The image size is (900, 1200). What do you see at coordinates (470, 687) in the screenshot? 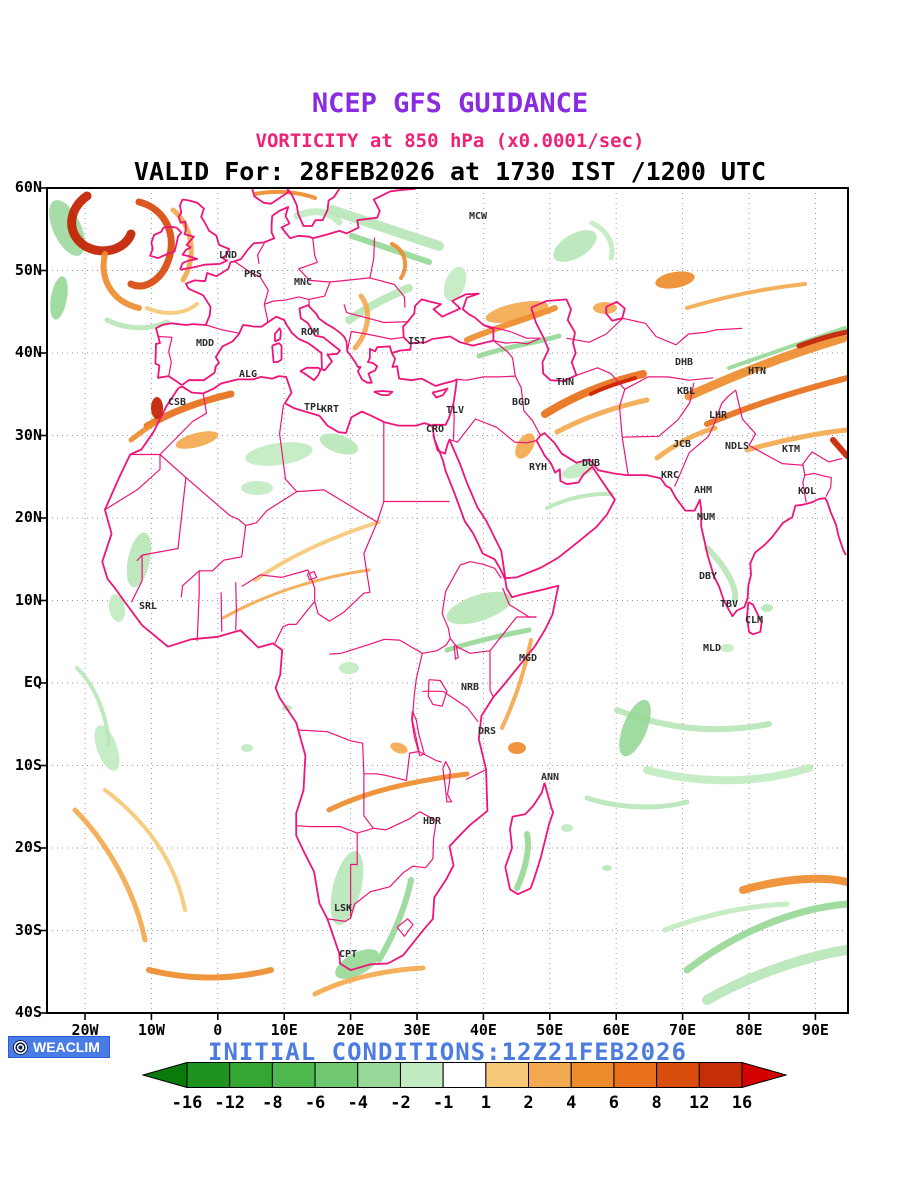
I see `station-label: NRB` at bounding box center [470, 687].